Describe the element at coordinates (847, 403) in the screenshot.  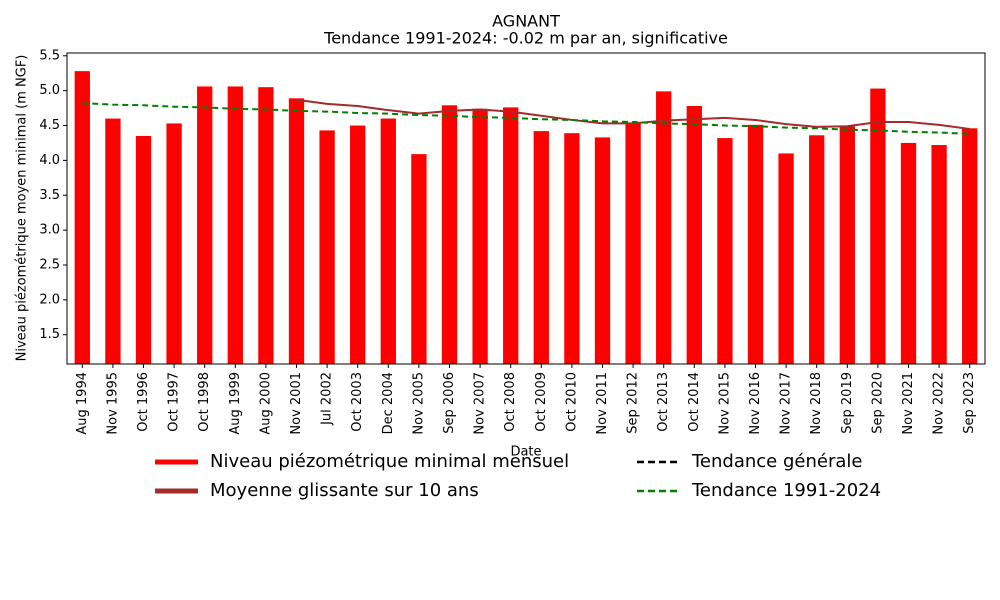
I see `x-tick-label: Sep 2019` at that location.